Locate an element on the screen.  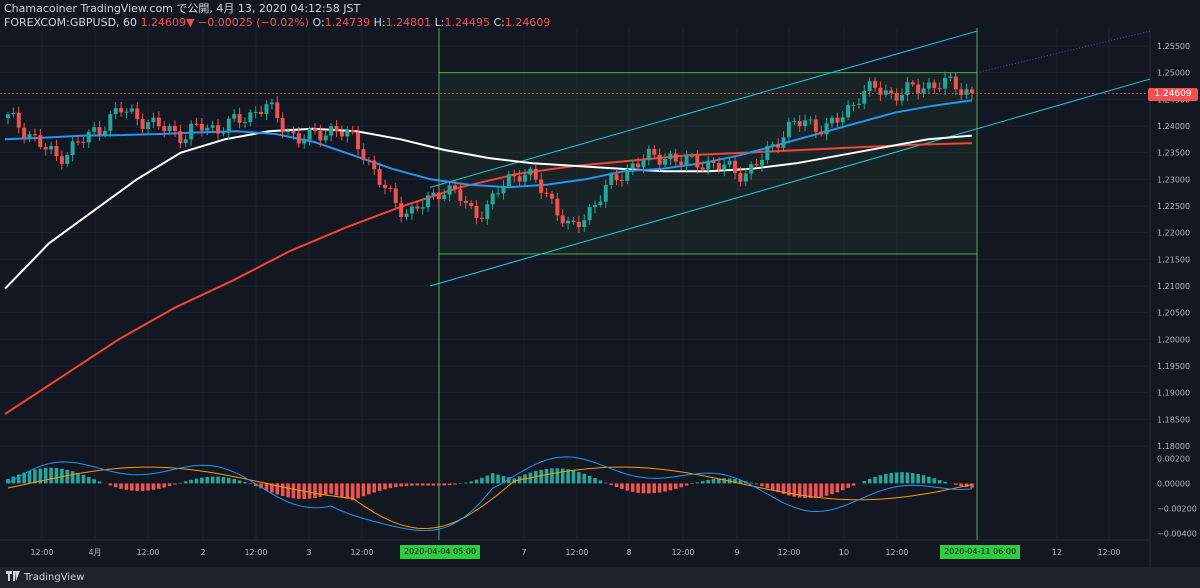
open-value: 1.24739 is located at coordinates (347, 22).